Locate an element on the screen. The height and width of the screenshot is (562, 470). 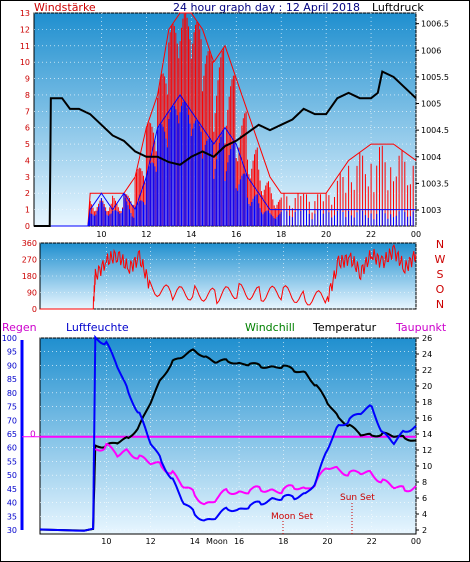
temperature-tick-label: 10 is located at coordinates (427, 466).